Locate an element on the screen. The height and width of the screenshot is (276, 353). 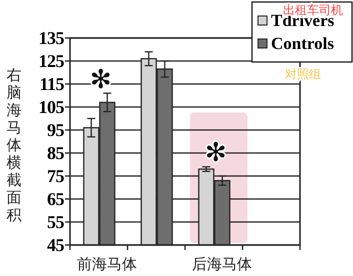
y-tick-label: 45 is located at coordinates (55, 245).